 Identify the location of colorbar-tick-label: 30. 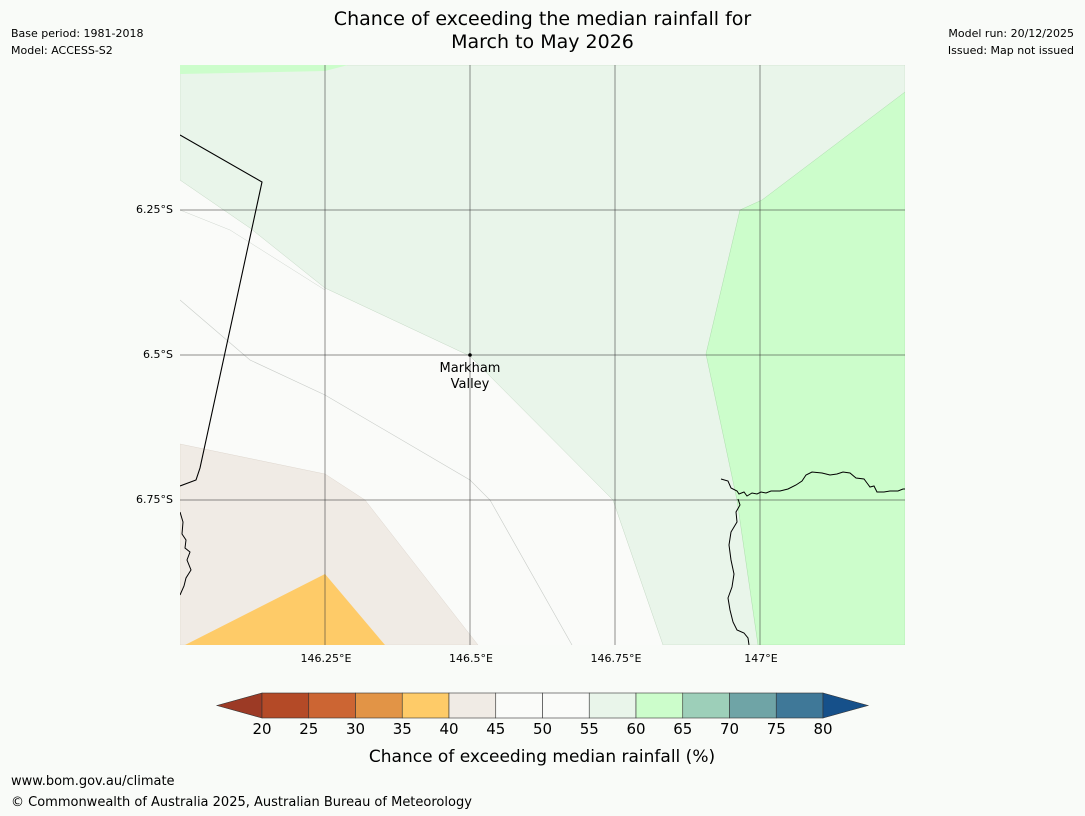
(355, 729).